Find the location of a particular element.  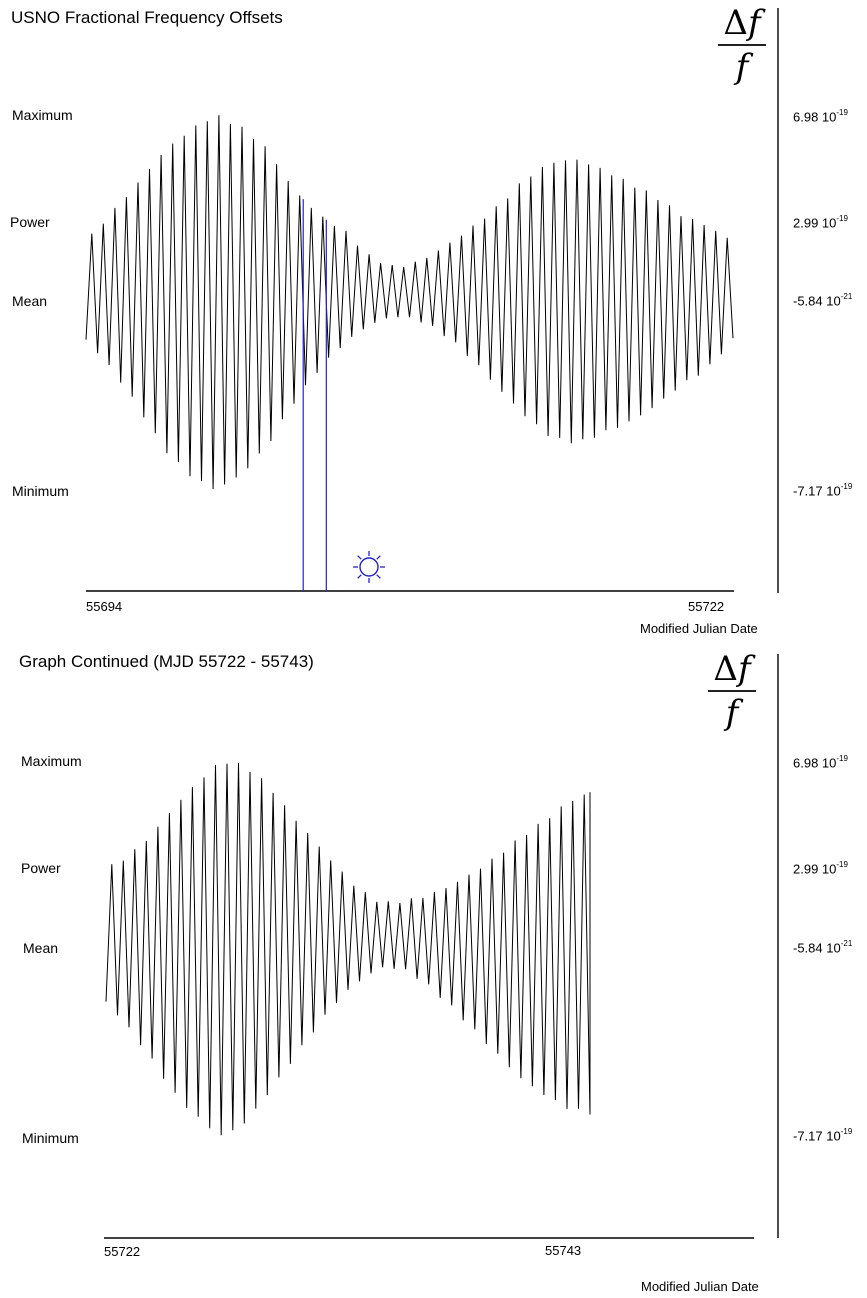

x-end-tick: 55743 is located at coordinates (563, 1250).